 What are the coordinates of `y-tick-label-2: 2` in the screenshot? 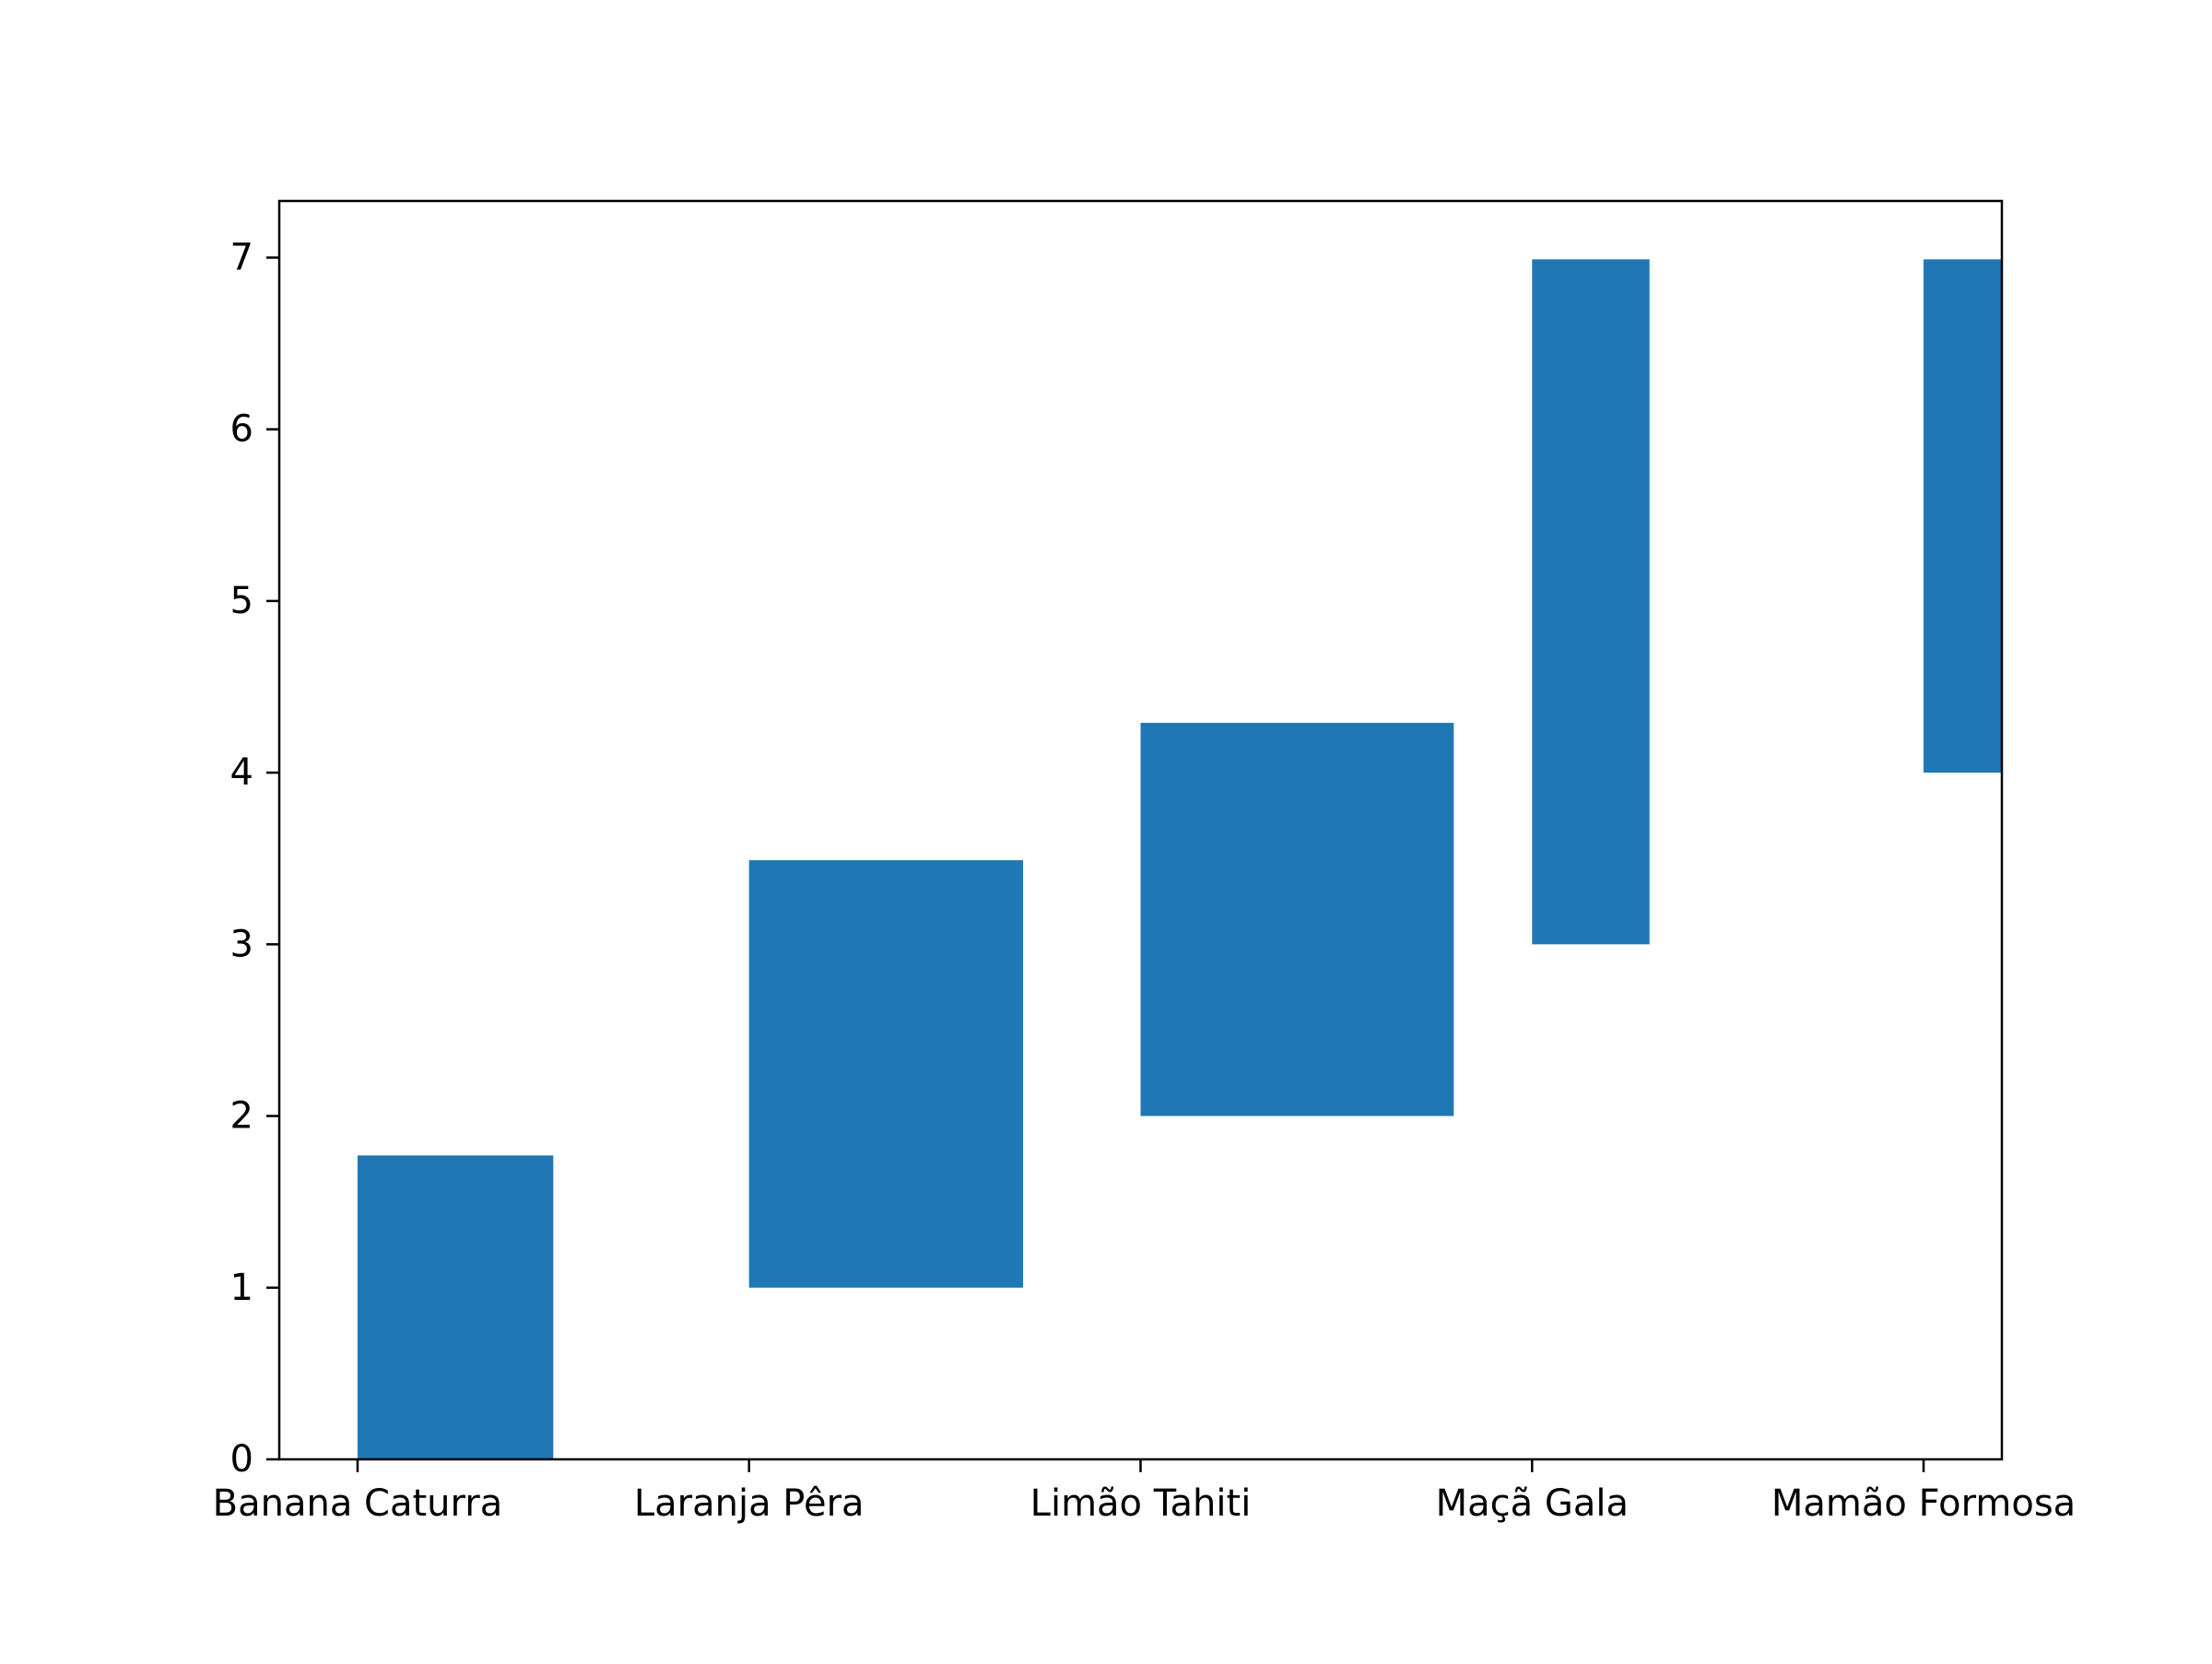 It's located at (241, 1116).